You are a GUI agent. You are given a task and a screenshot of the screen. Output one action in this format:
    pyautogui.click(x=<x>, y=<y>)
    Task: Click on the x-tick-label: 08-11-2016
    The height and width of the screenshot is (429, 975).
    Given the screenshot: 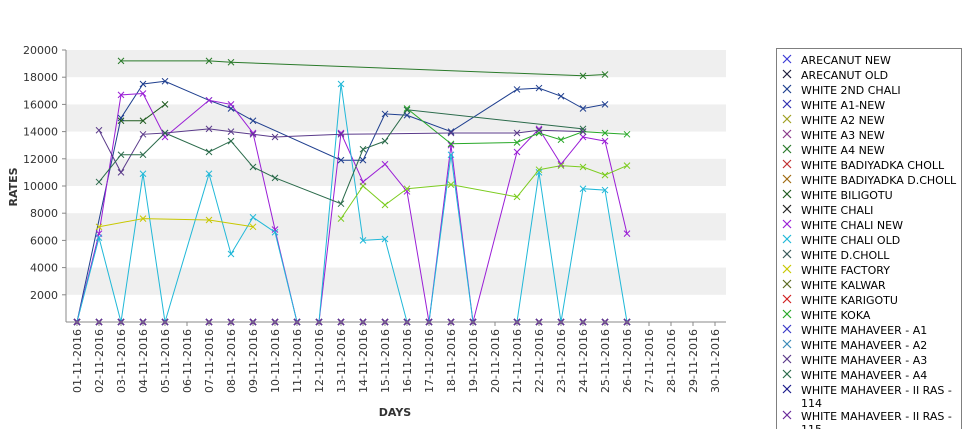 What is the action you would take?
    pyautogui.click(x=231, y=361)
    